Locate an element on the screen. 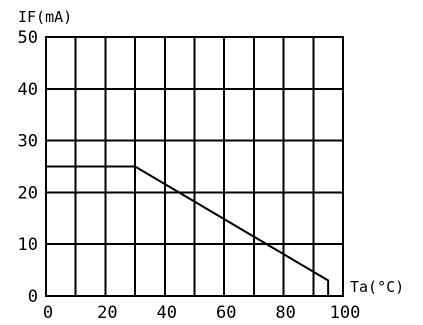  x-tick-label: 60 is located at coordinates (226, 313).